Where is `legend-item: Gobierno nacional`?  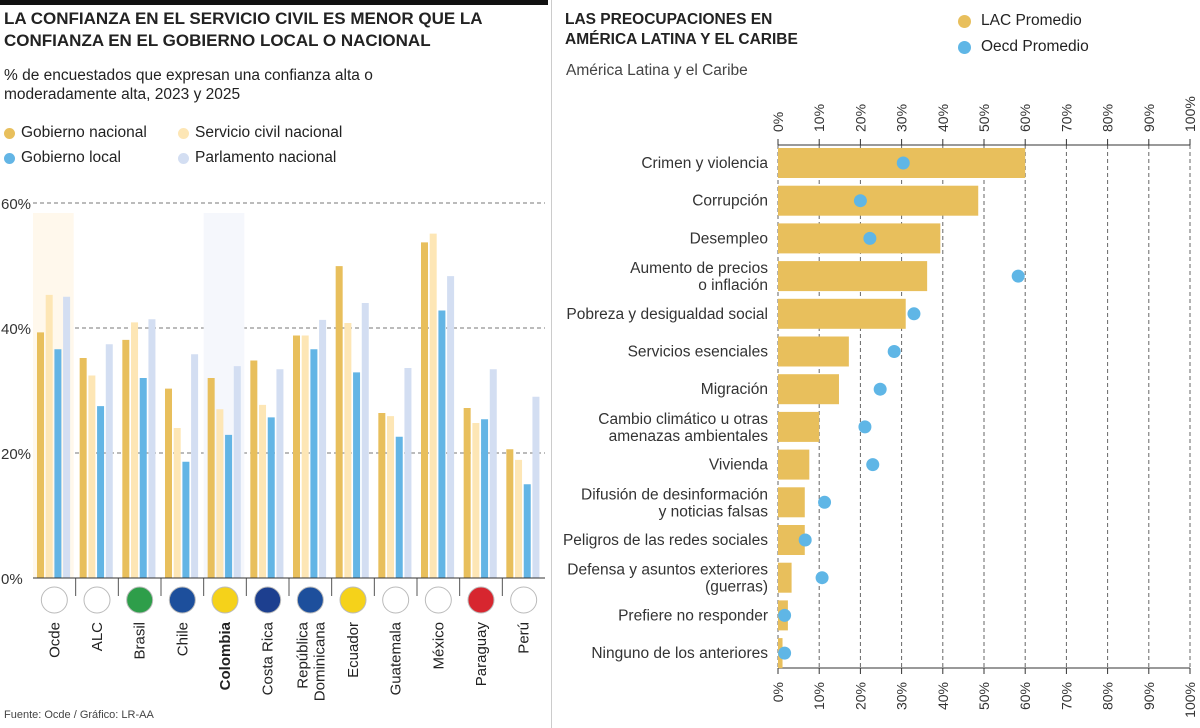 legend-item: Gobierno nacional is located at coordinates (75, 133).